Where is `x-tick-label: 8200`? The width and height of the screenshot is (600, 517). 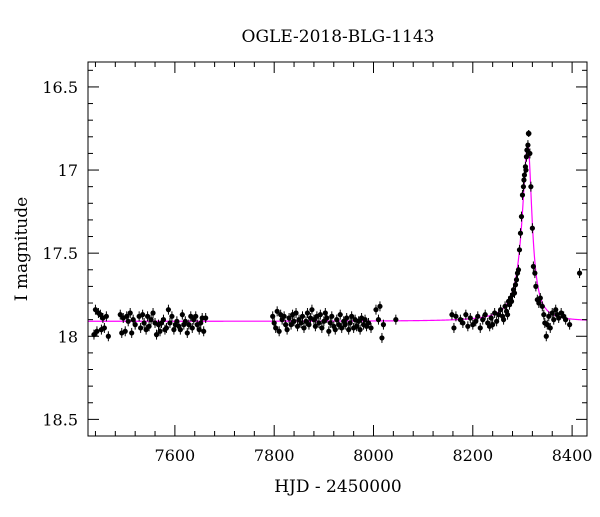 x-tick-label: 8200 is located at coordinates (472, 455).